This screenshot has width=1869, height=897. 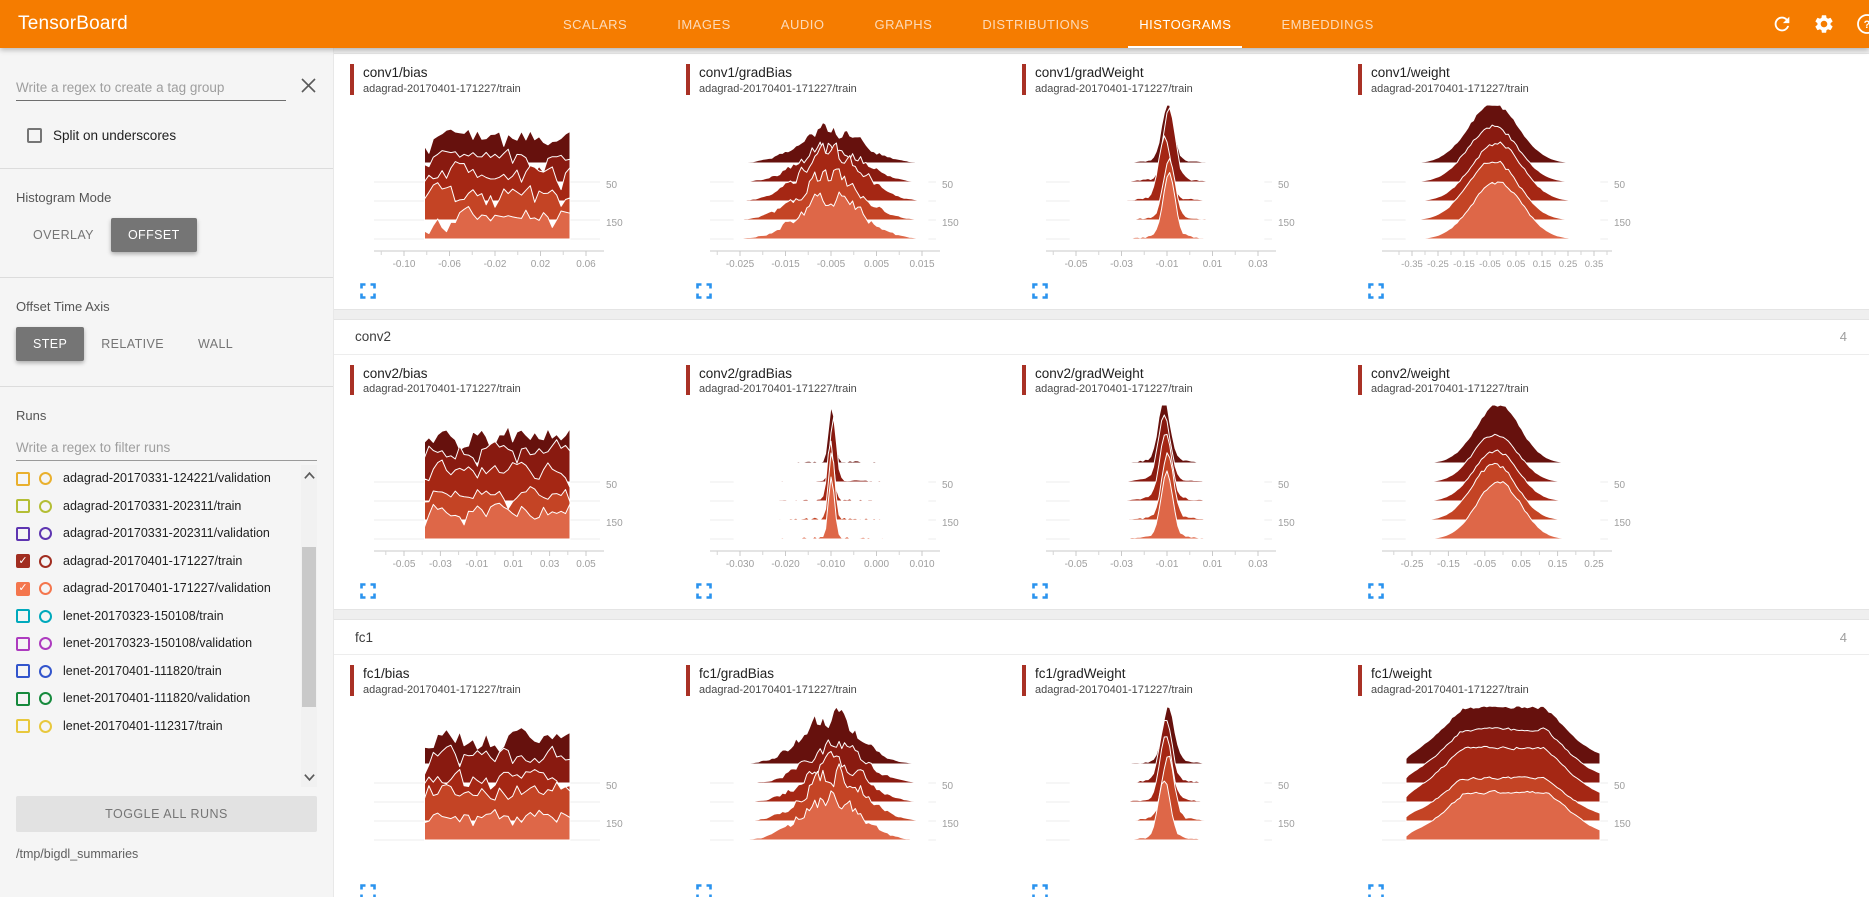 What do you see at coordinates (158, 643) in the screenshot?
I see `run-name: lenet-20170323-150108/validation` at bounding box center [158, 643].